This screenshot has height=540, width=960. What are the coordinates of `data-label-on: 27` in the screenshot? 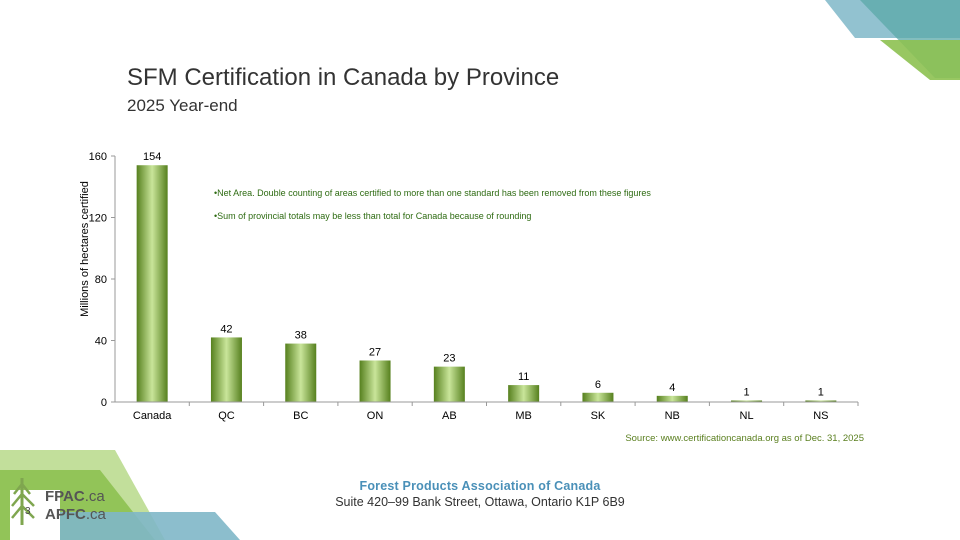 It's located at (375, 352).